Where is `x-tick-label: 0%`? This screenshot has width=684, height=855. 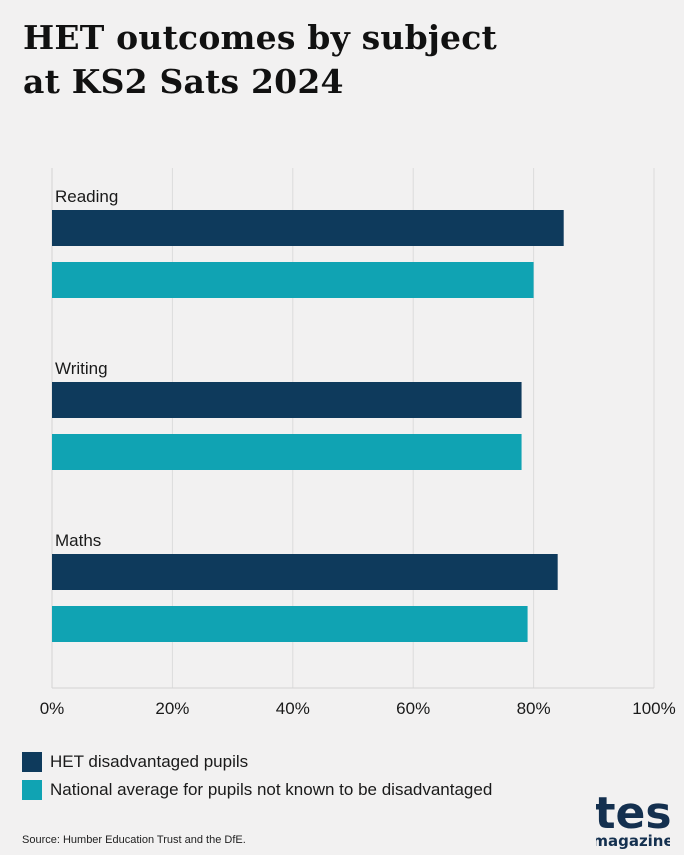 x-tick-label: 0% is located at coordinates (52, 708).